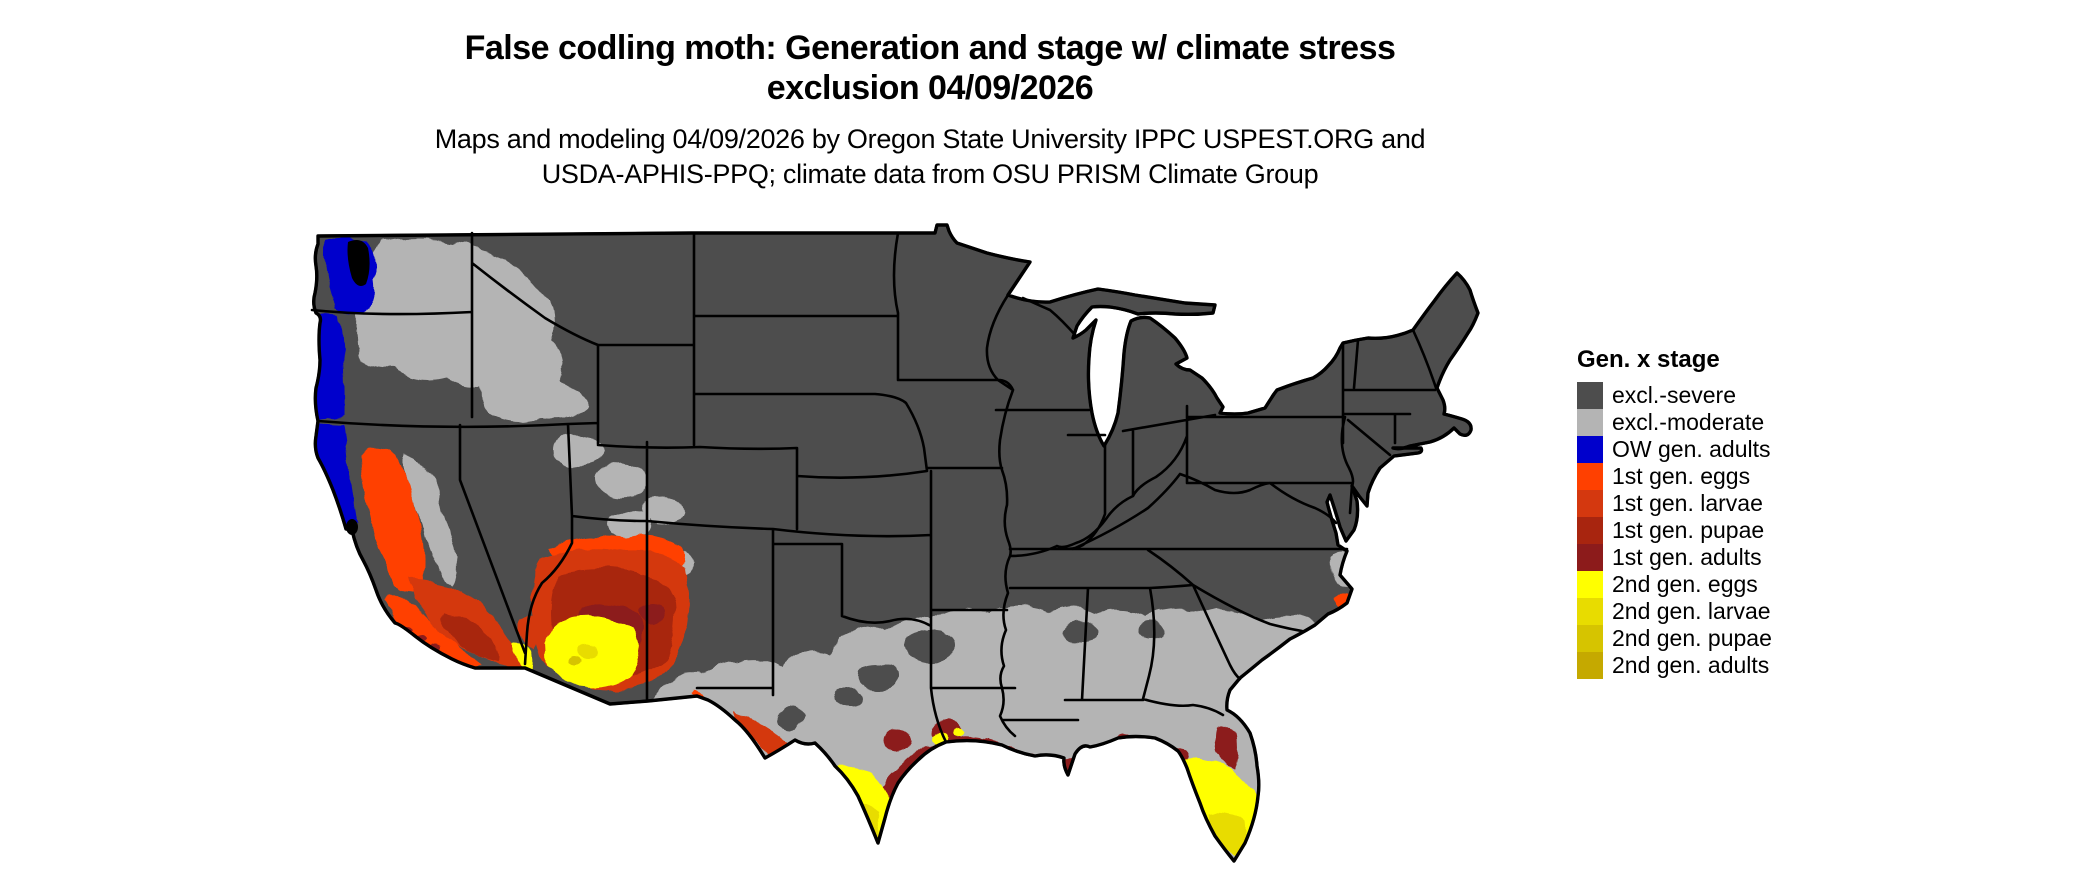  What do you see at coordinates (1688, 530) in the screenshot?
I see `legend-item-label: 1st gen. pupae` at bounding box center [1688, 530].